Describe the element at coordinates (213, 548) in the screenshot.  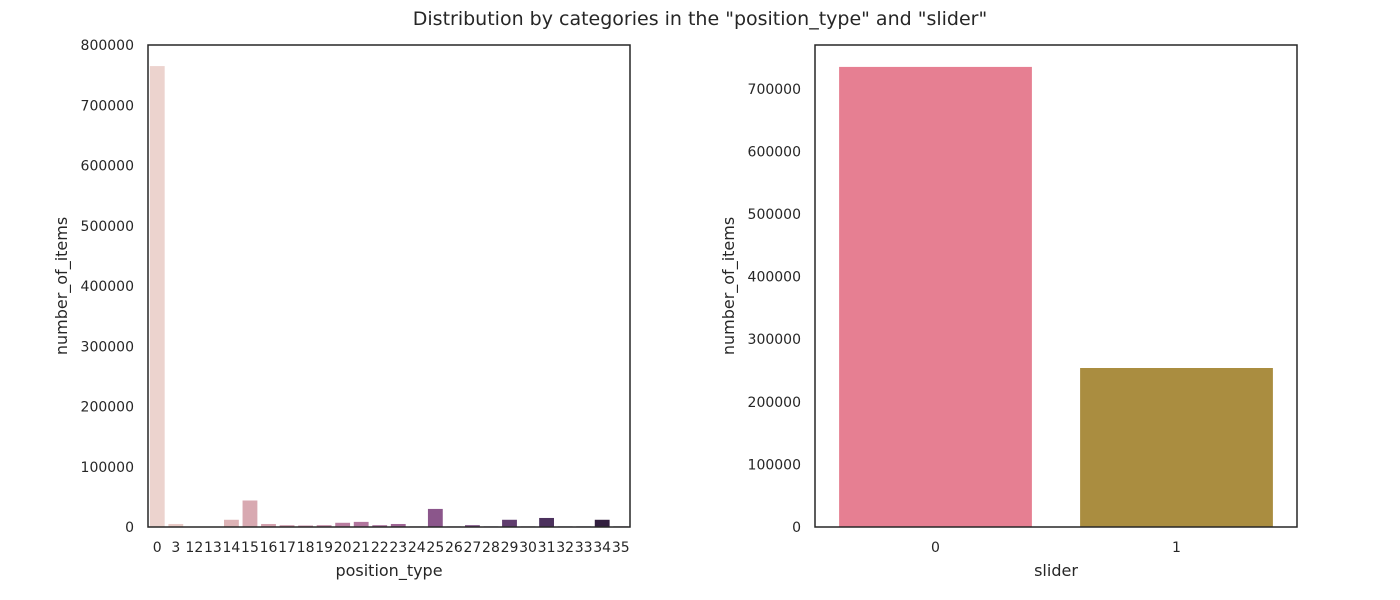
I see `x-tick-label: 13` at that location.